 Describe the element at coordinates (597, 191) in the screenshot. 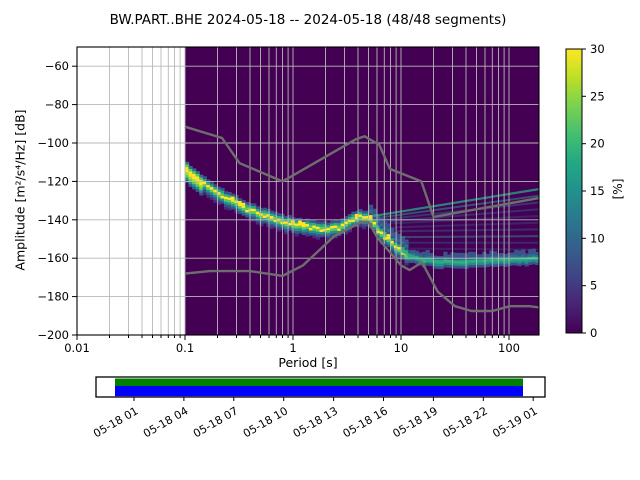

I see `colorbar-tick-label: 15` at that location.